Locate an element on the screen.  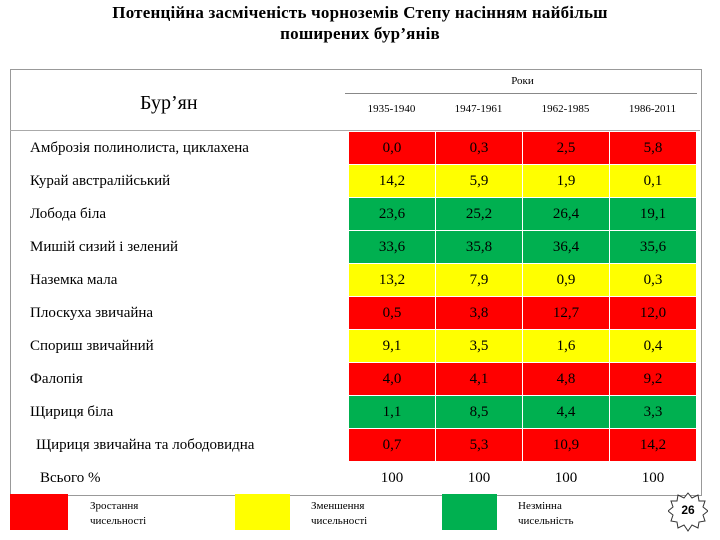
header-period-2: 1947-1961 is located at coordinates (478, 109).